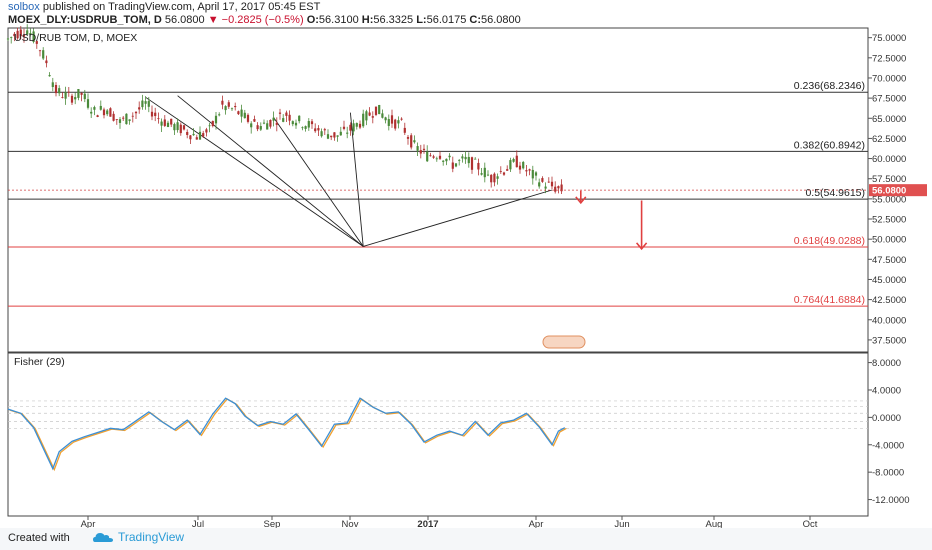 The image size is (932, 550). I want to click on fib-level-label: 0.764(41.6884), so click(829, 300).